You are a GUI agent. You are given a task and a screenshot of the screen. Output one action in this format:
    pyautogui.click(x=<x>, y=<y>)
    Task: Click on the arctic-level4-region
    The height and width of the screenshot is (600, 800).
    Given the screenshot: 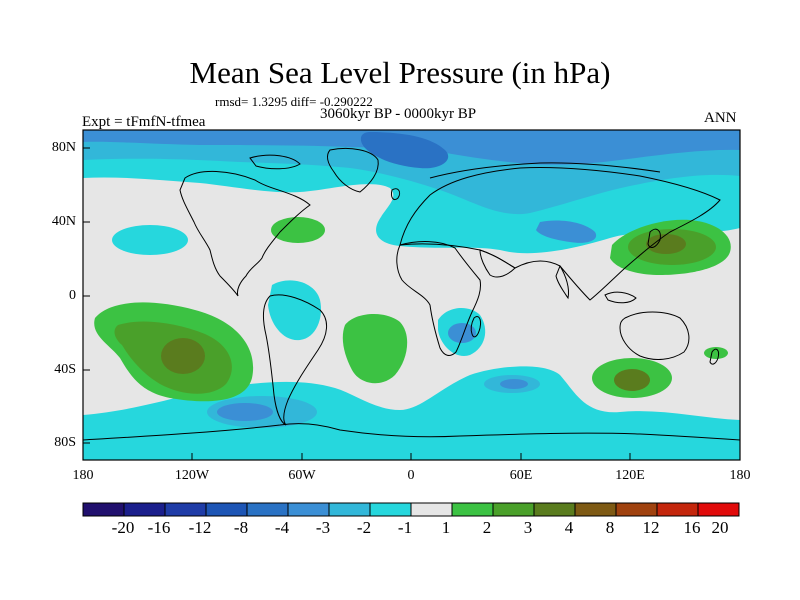 What is the action you would take?
    pyautogui.click(x=404, y=150)
    